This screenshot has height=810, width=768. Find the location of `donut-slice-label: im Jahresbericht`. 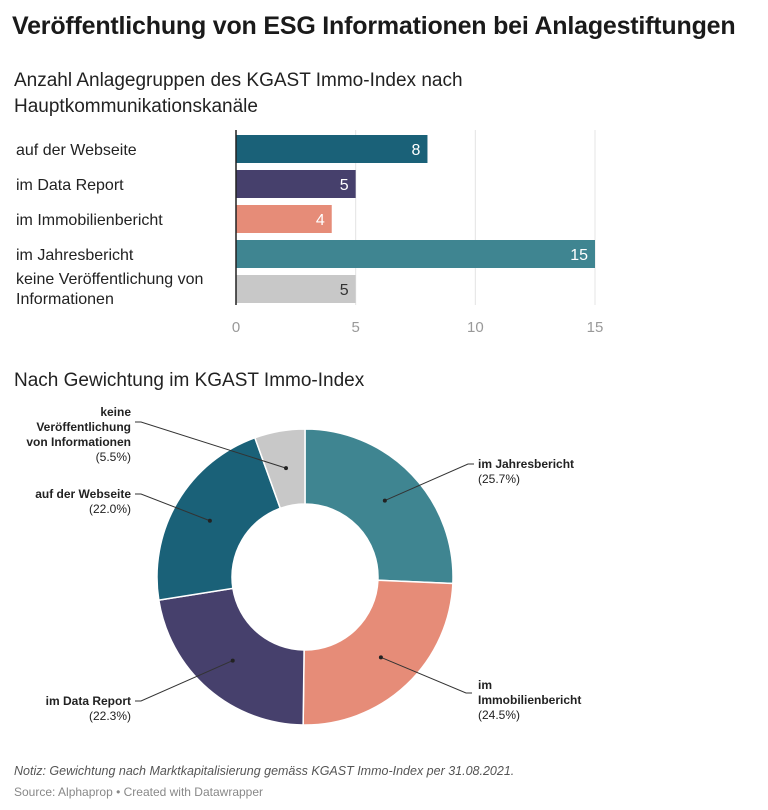

donut-slice-label: im Jahresbericht is located at coordinates (526, 464).